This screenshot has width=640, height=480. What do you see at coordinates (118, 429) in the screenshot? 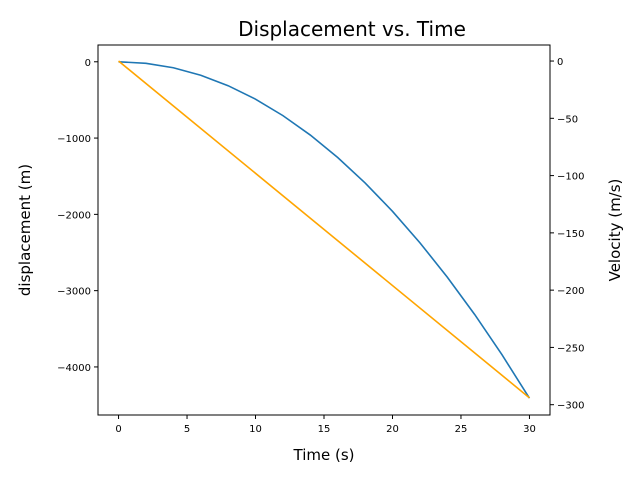
I see `x-tick-label: 0` at bounding box center [118, 429].